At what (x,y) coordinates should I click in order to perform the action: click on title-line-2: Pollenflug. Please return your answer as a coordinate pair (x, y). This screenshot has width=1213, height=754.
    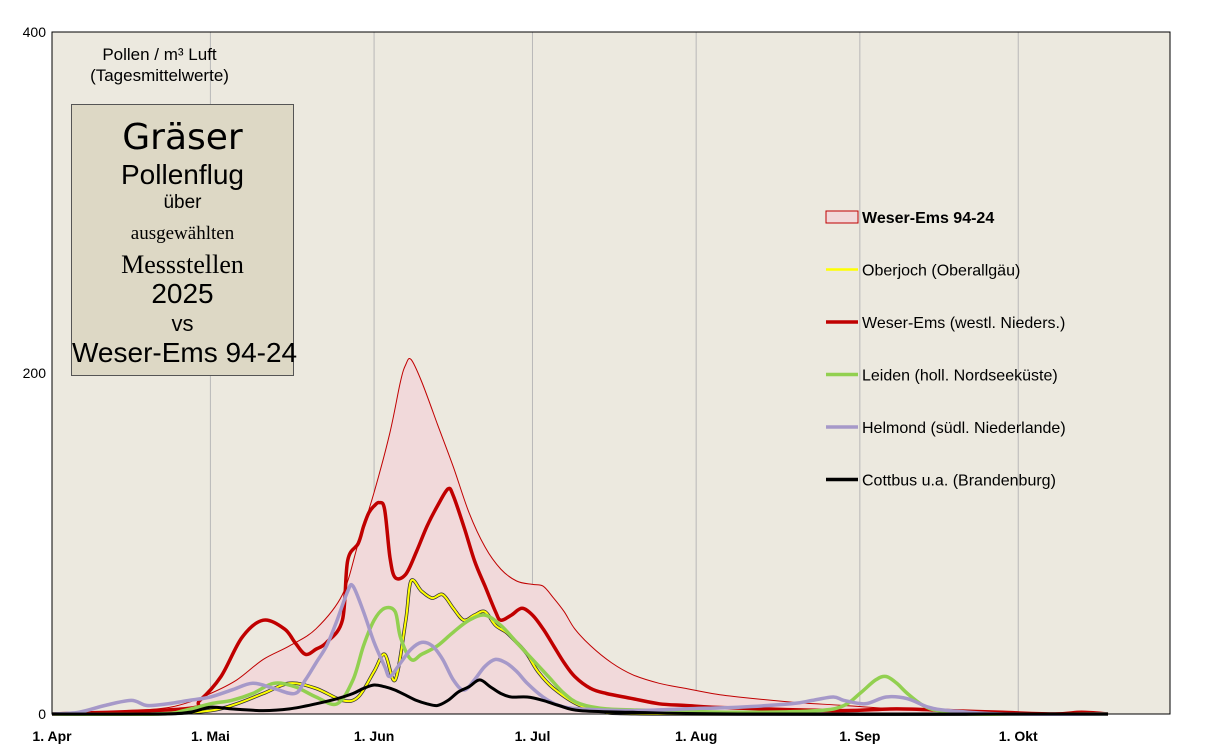
    Looking at the image, I should click on (182, 174).